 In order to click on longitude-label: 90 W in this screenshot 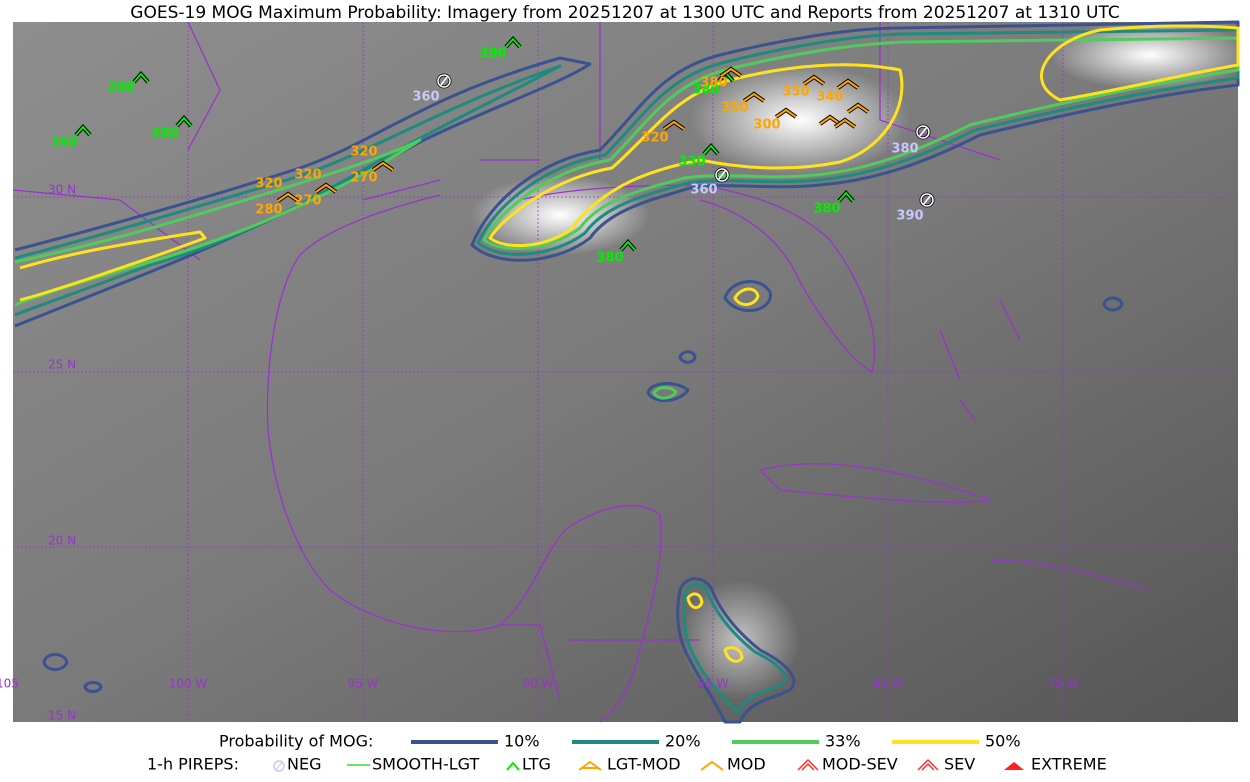, I will do `click(538, 684)`.